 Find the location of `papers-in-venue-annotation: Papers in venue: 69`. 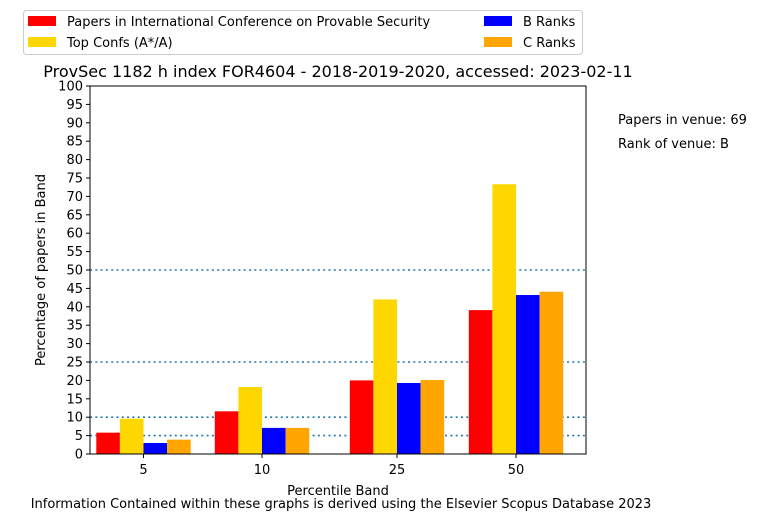

papers-in-venue-annotation: Papers in venue: 69 is located at coordinates (682, 120).